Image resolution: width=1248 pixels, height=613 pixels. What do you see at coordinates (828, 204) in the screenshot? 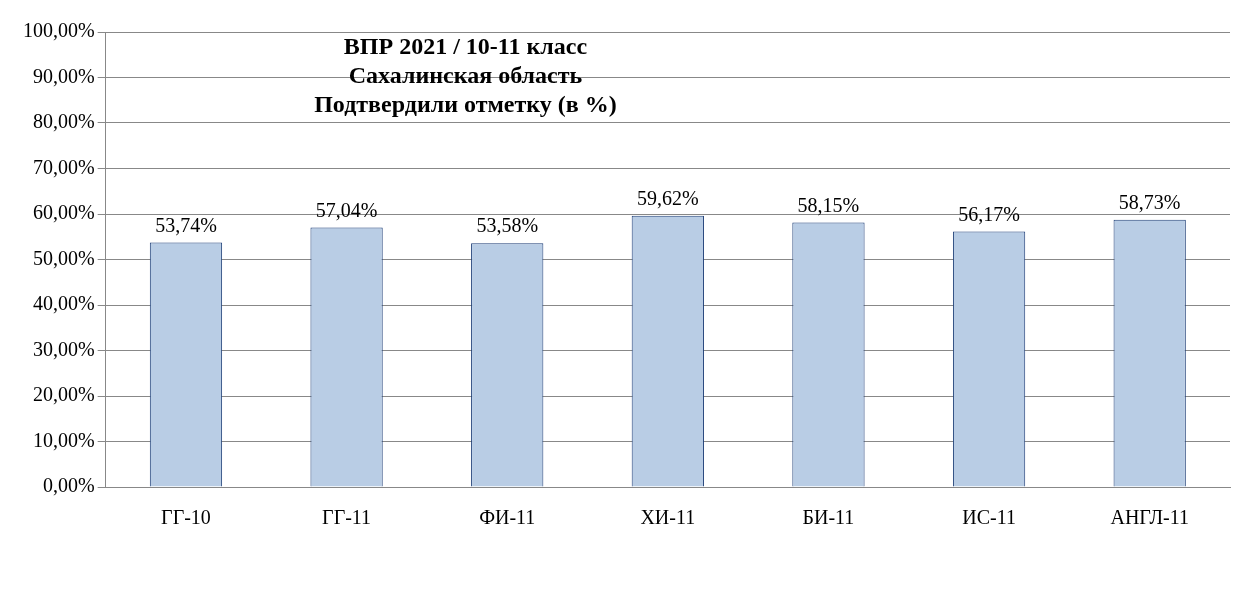
I see `data-label: 58,15%` at bounding box center [828, 204].